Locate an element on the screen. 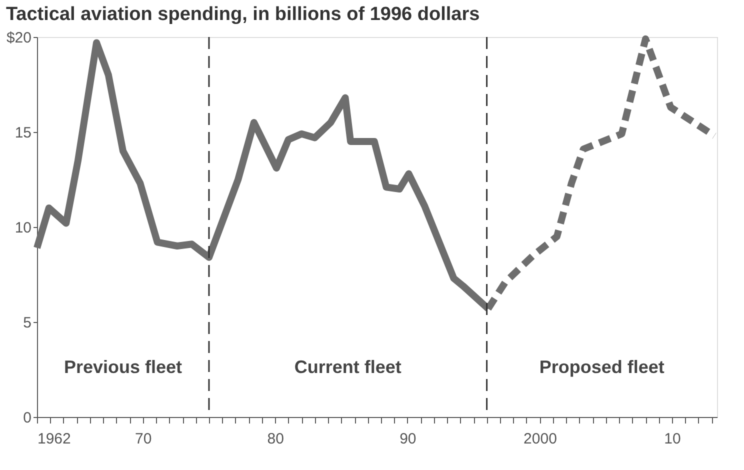  x-tick-label: 70 is located at coordinates (143, 439).